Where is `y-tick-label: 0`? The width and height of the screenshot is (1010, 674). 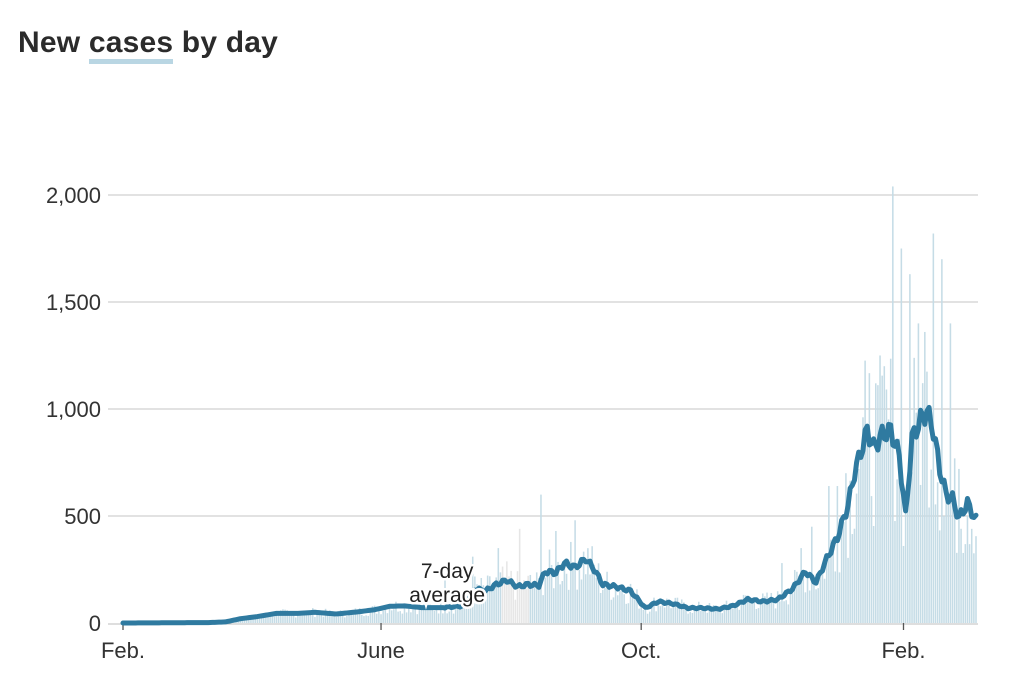 y-tick-label: 0 is located at coordinates (95, 623).